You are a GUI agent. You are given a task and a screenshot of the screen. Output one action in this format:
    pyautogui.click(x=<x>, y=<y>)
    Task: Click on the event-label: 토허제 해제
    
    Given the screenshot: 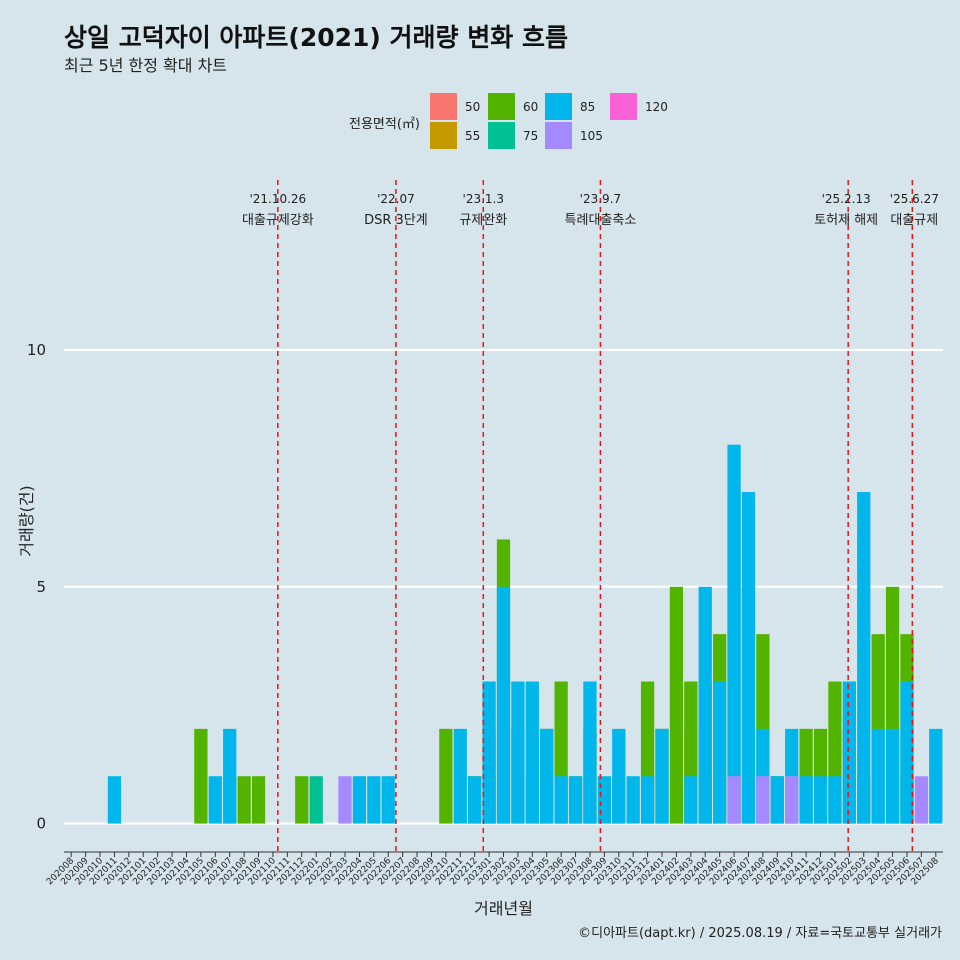 What is the action you would take?
    pyautogui.click(x=846, y=220)
    